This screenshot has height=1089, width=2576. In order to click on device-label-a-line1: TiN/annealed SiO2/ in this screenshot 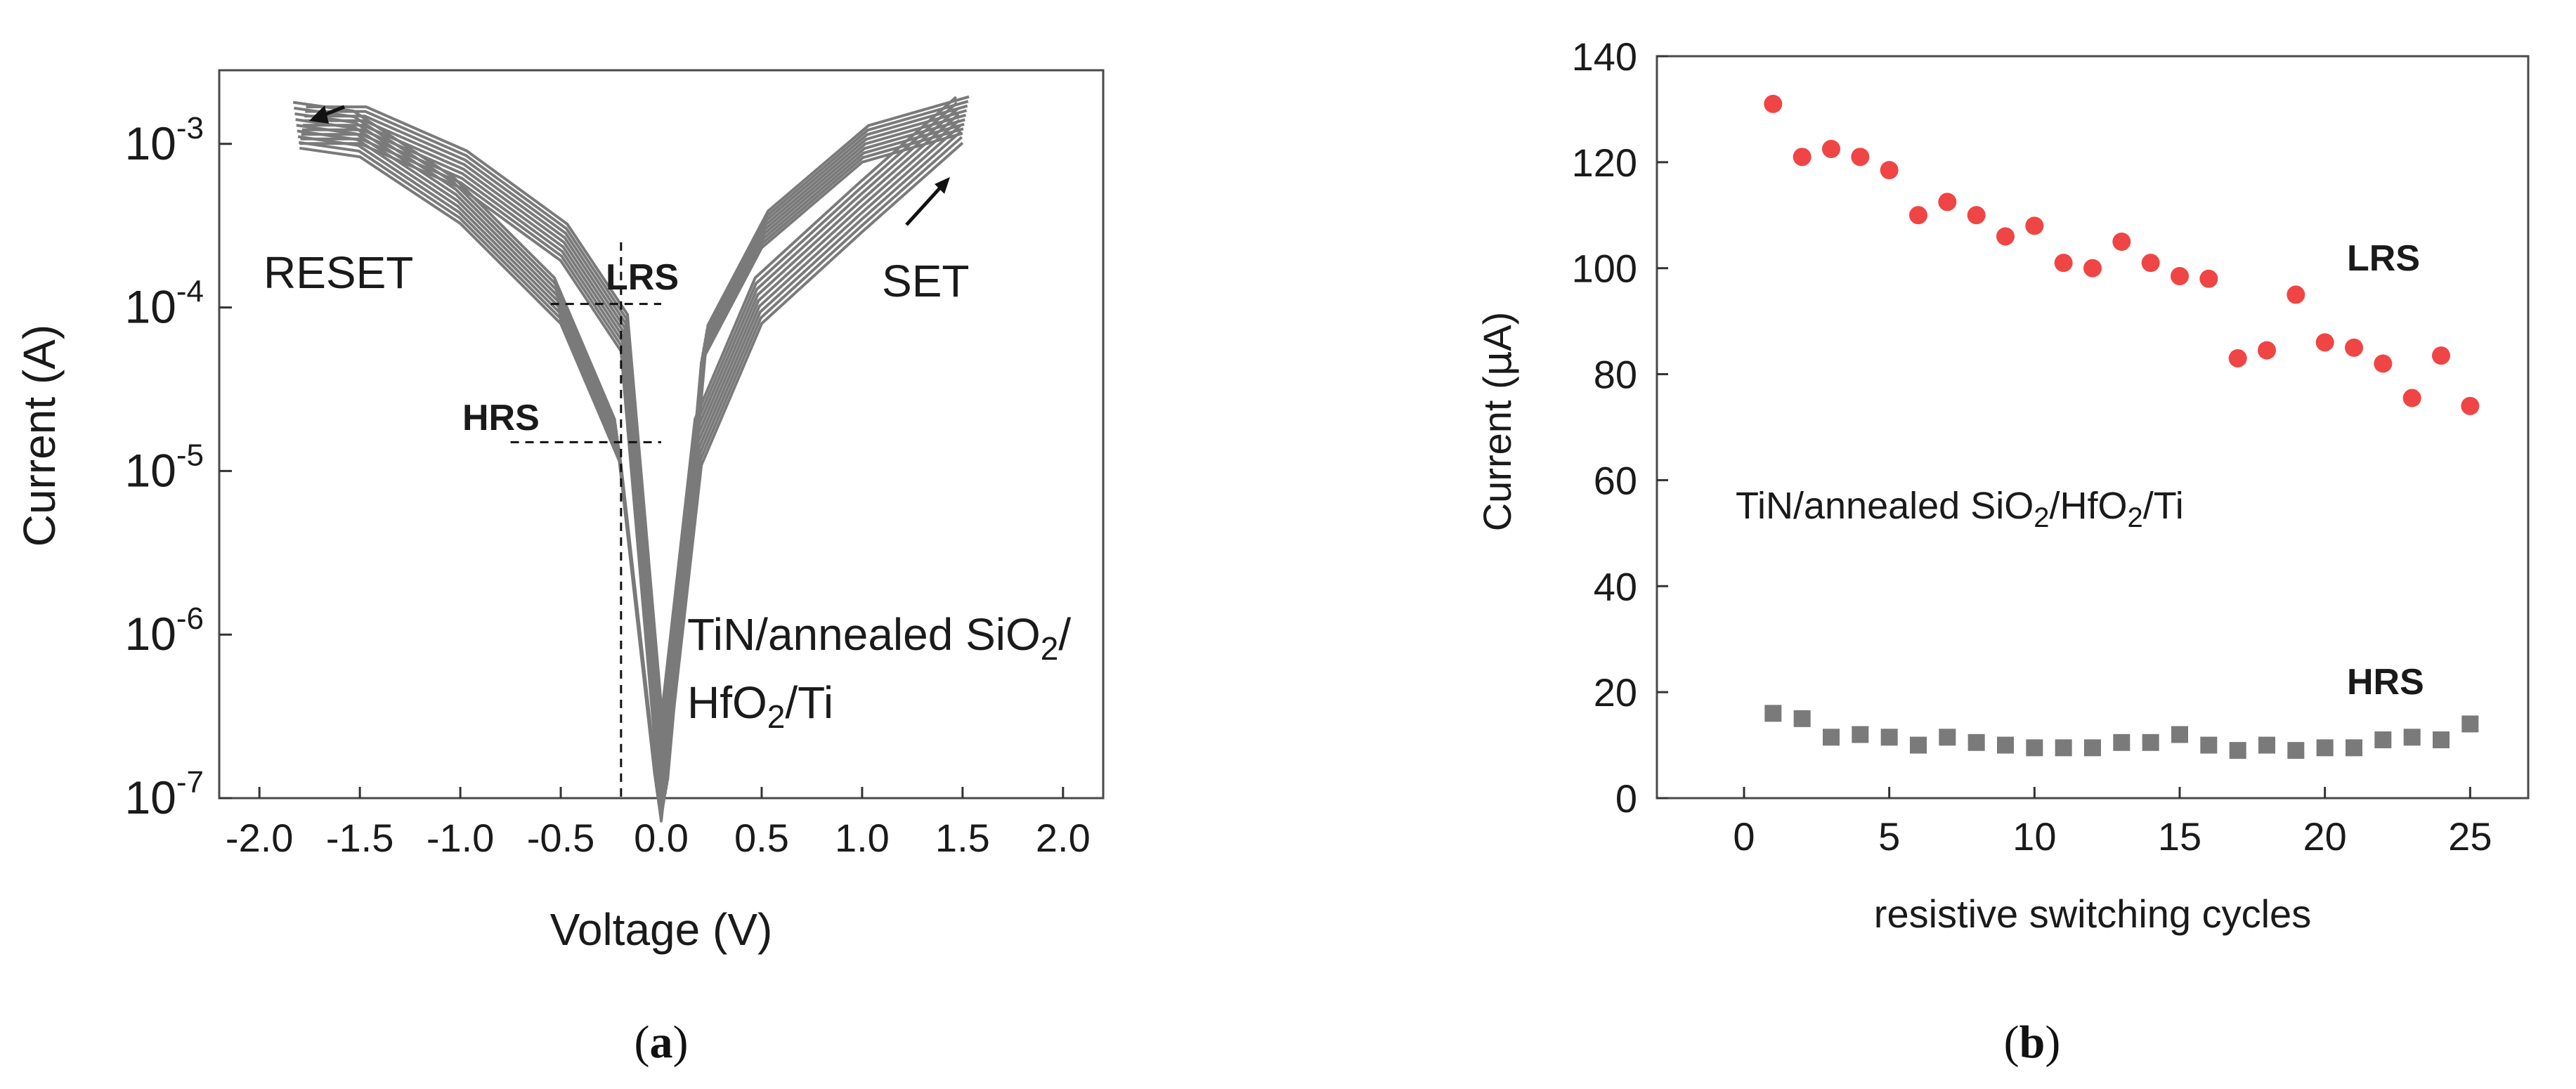, I will do `click(879, 638)`.